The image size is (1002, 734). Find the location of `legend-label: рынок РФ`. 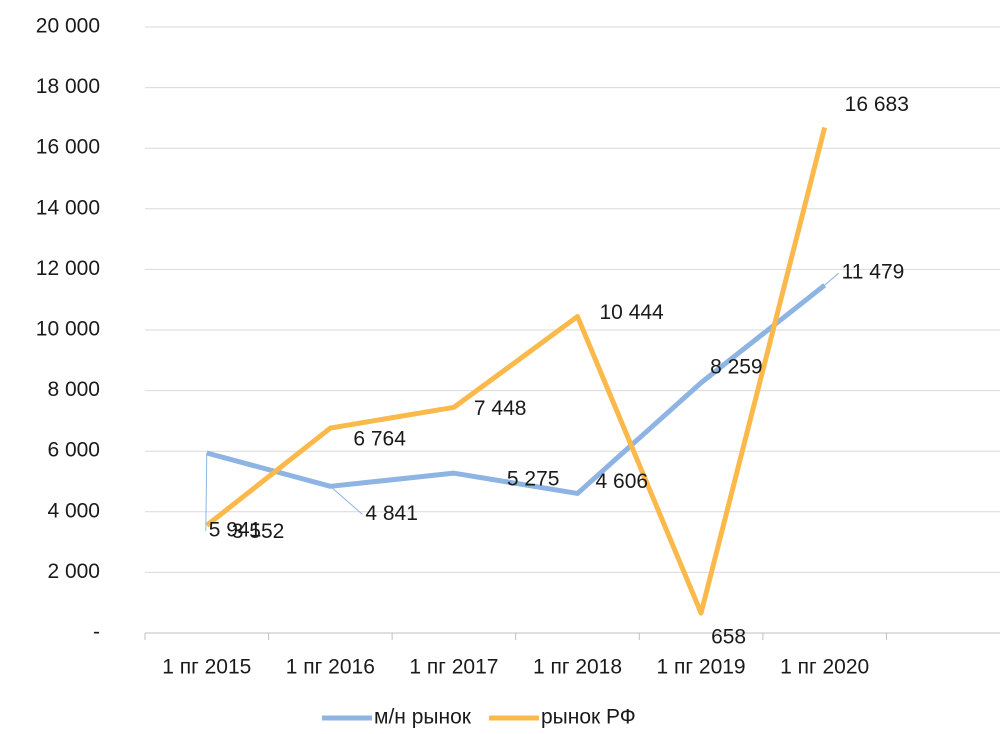

legend-label: рынок РФ is located at coordinates (588, 717).